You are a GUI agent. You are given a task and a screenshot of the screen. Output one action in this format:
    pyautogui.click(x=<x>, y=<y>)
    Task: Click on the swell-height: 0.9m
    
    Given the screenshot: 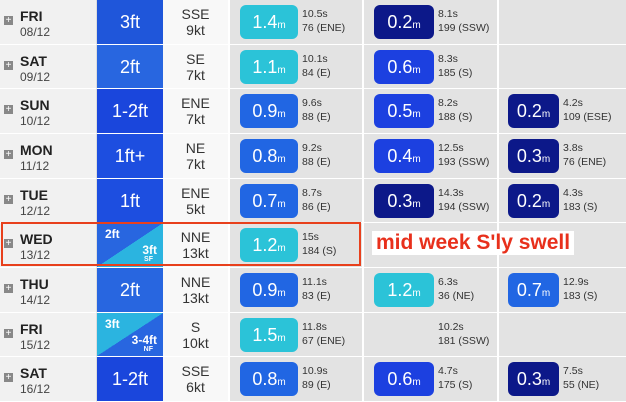 What is the action you would take?
    pyautogui.click(x=269, y=290)
    